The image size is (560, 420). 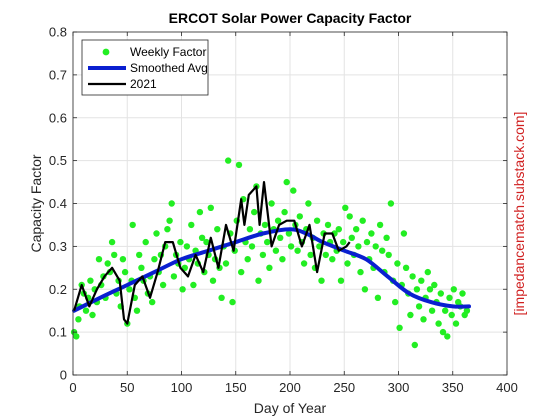 I want to click on legend-label-weekly-factor: Weekly Factor, so click(x=168, y=52).